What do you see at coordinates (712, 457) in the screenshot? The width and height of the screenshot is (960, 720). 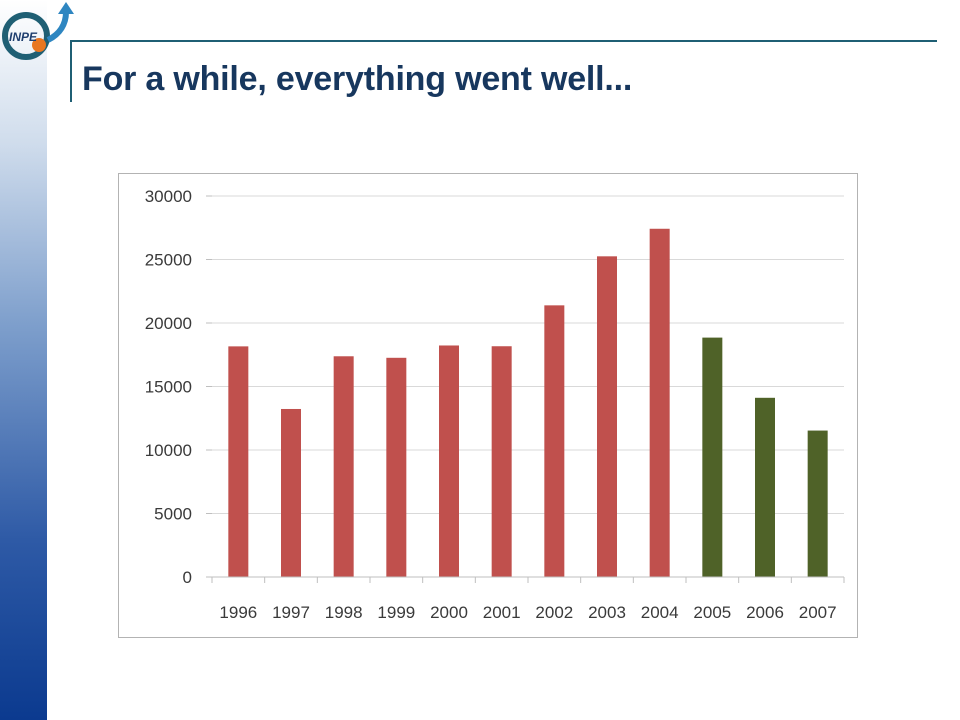 I see `bar-2005` at bounding box center [712, 457].